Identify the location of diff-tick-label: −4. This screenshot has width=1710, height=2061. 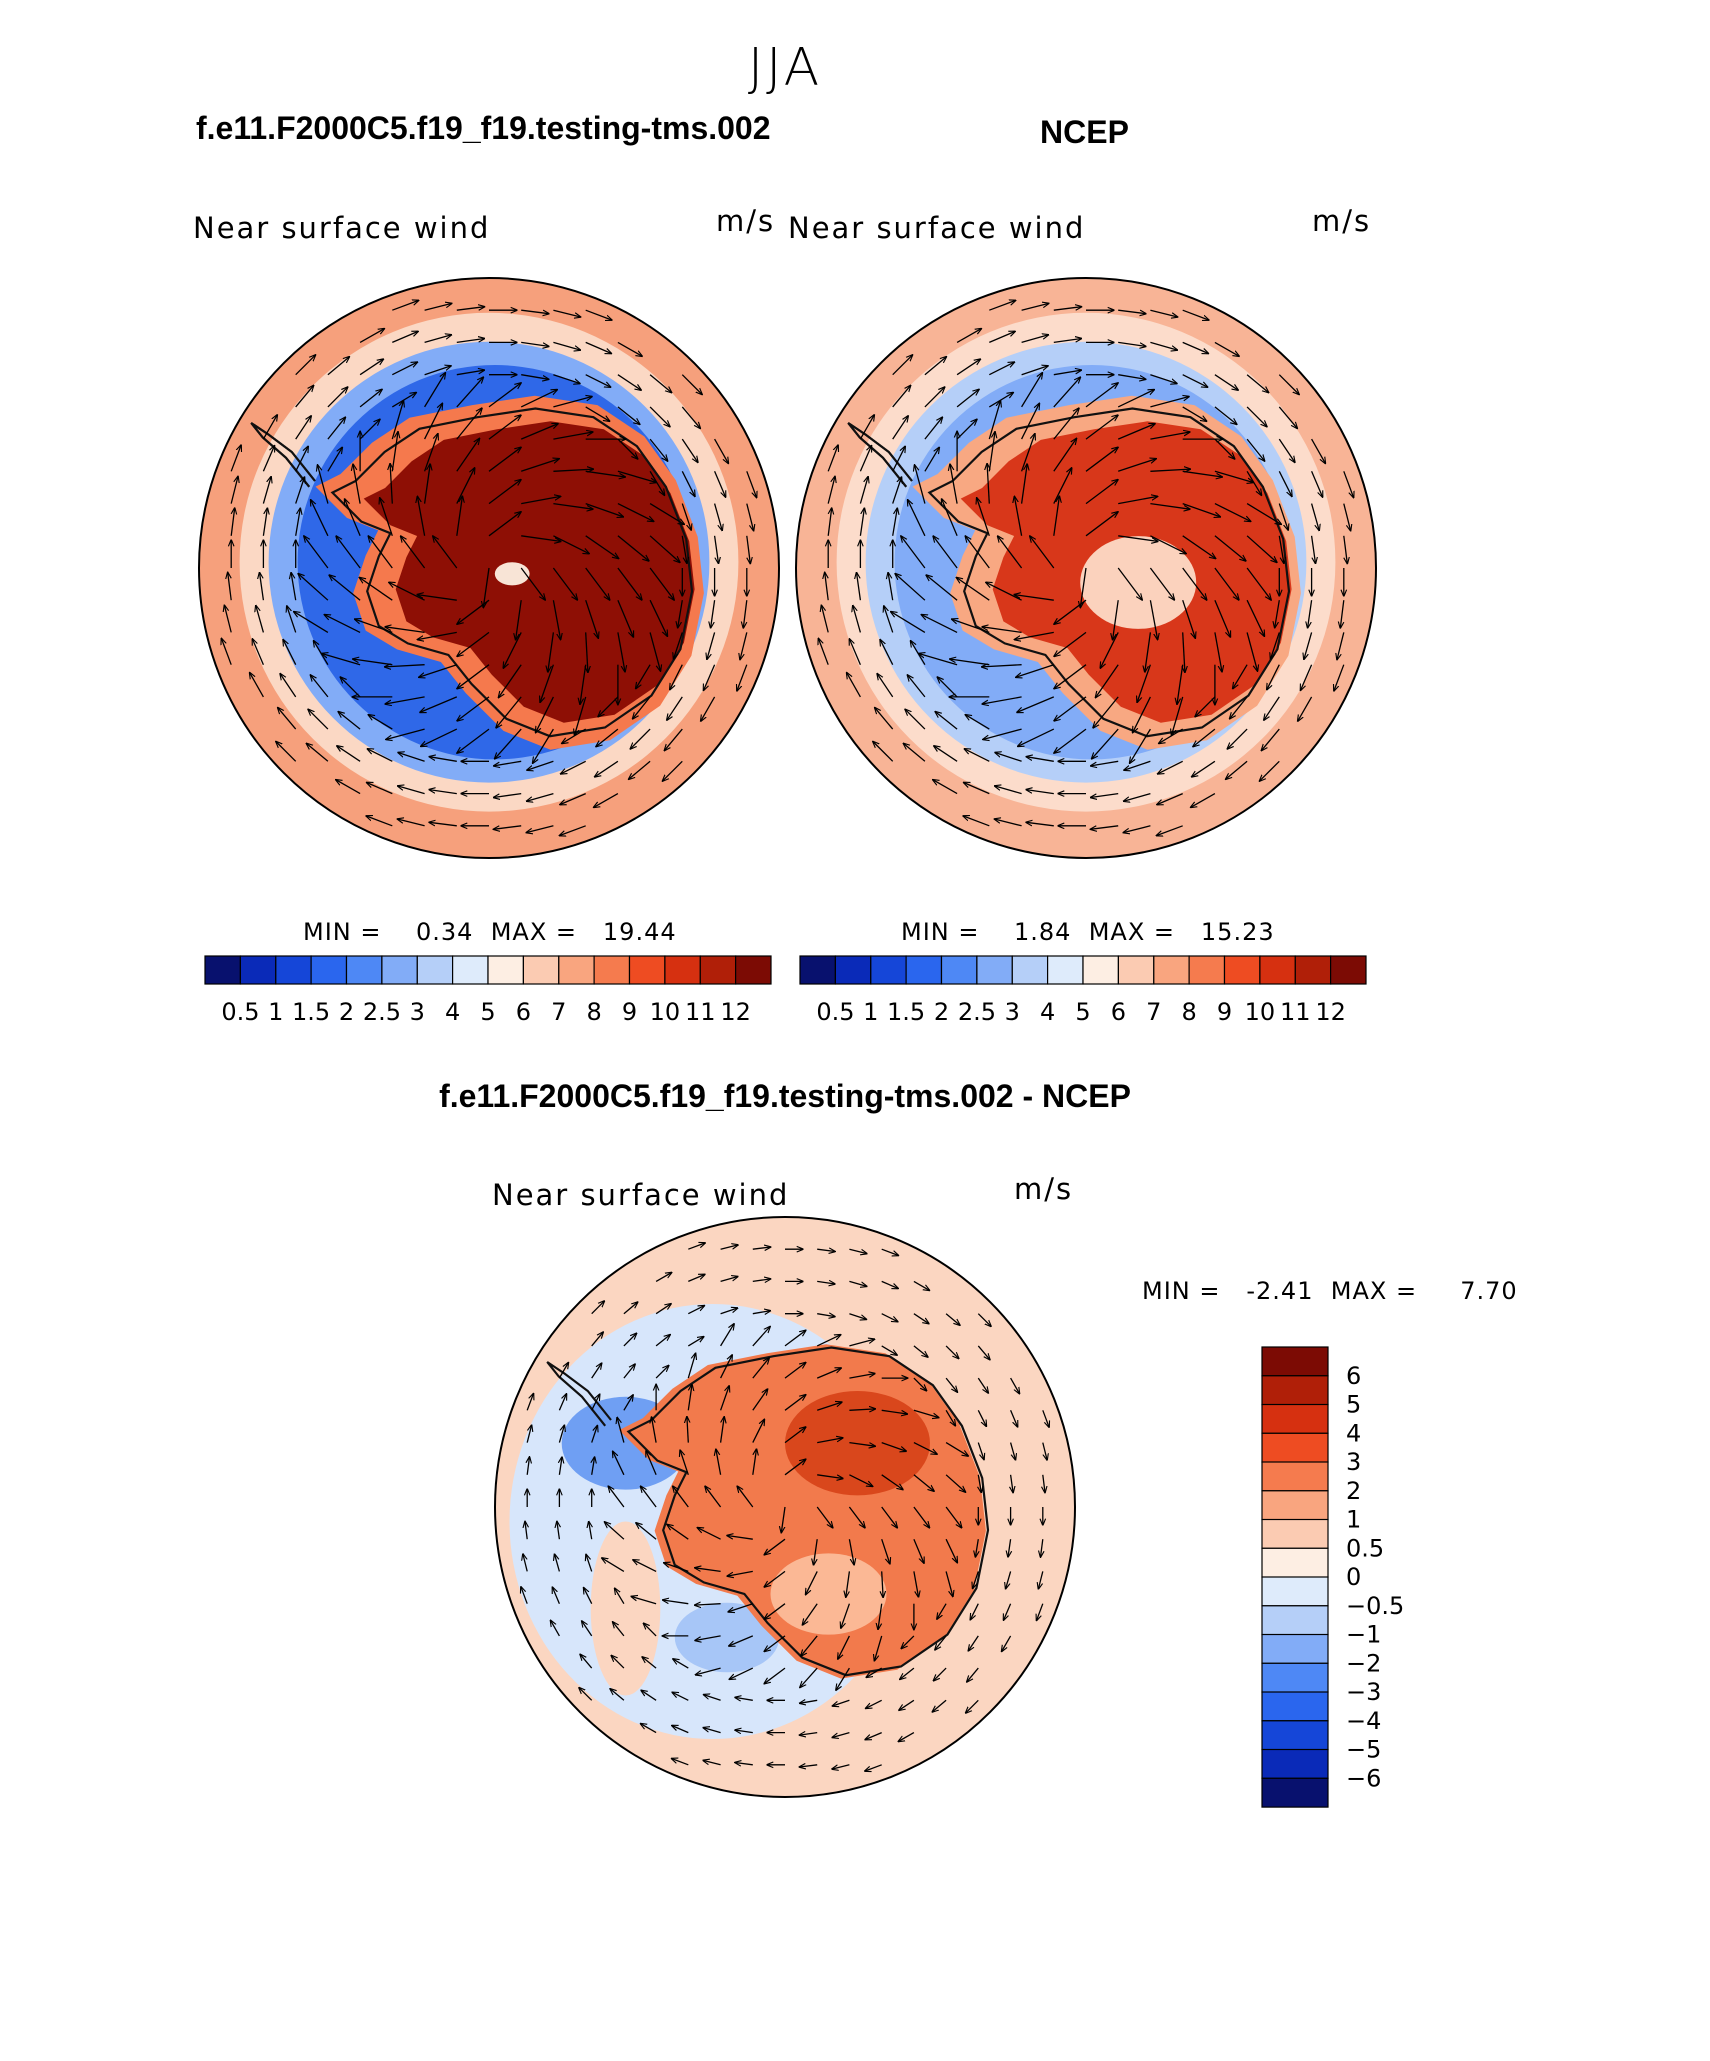
(1363, 1721).